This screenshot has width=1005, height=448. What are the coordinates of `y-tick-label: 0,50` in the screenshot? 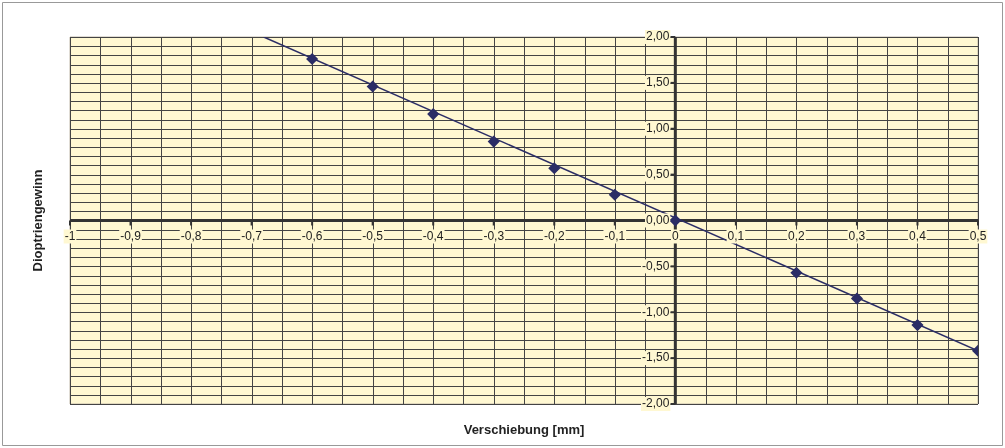 It's located at (657, 173).